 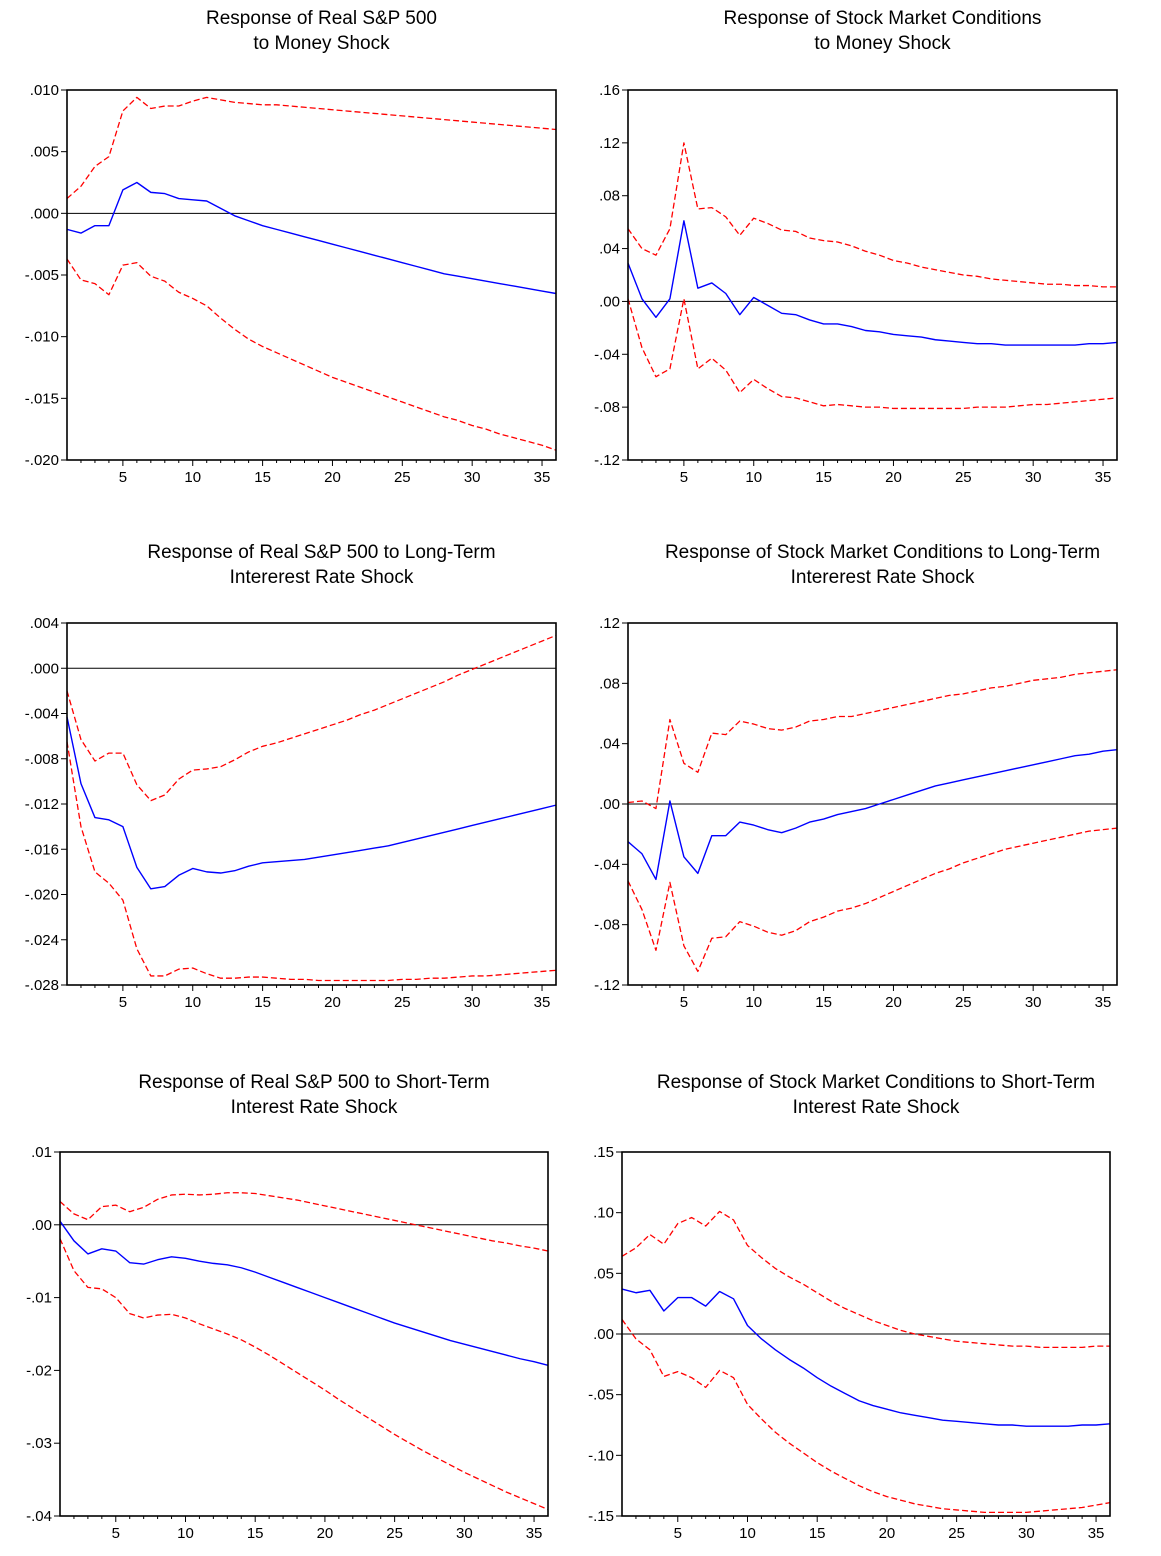 I want to click on chart-plot: .12 .08 .04 .00 -.04 -.08 -.12 5 10 15 20 25 30 35, so click(x=856, y=813).